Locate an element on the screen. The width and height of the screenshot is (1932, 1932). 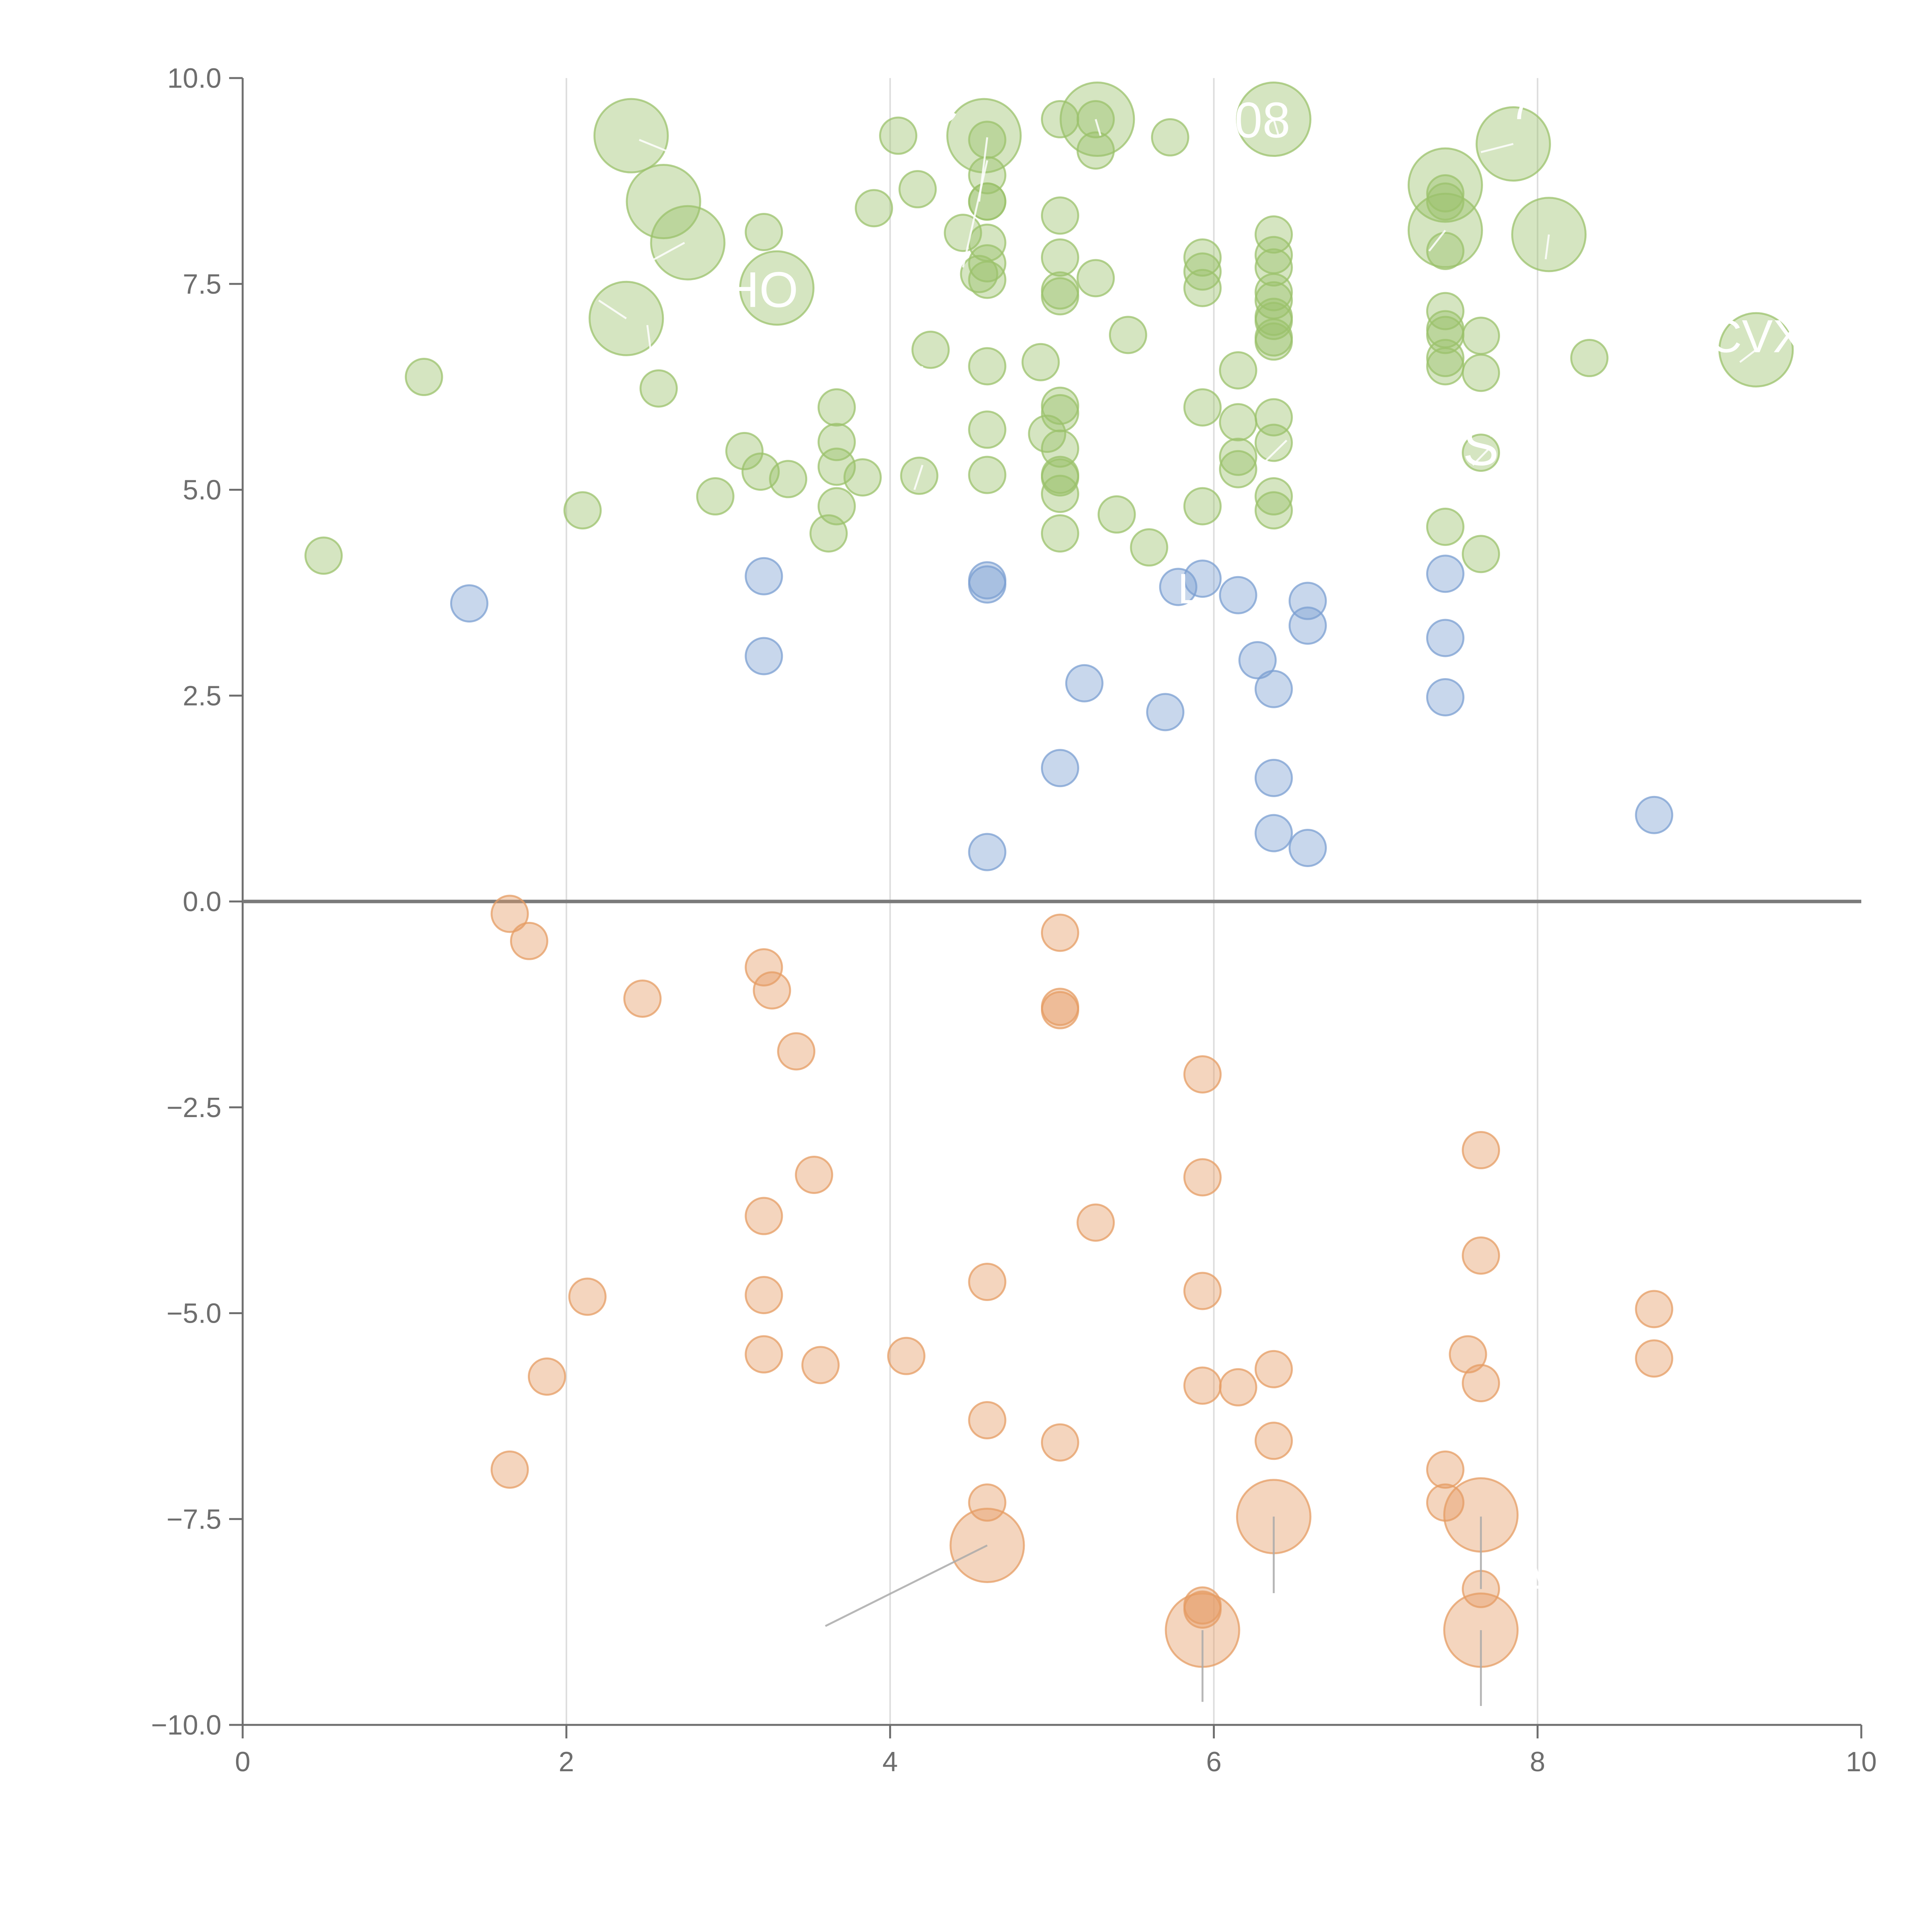
point-label: CVX is located at coordinates (1756, 337).